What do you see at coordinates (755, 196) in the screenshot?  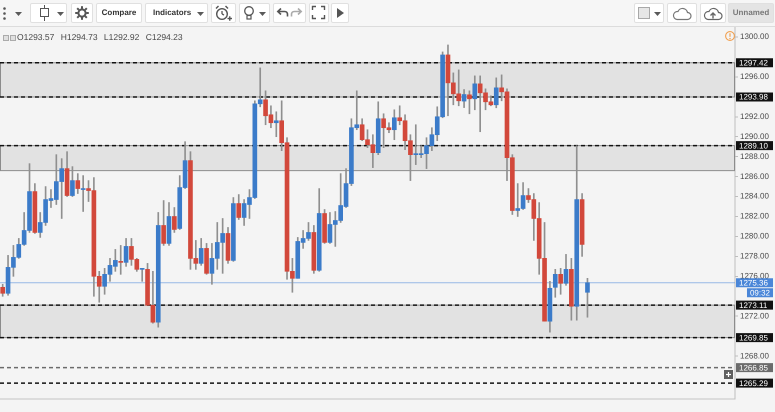 I see `y-tick-label: 1284.00` at bounding box center [755, 196].